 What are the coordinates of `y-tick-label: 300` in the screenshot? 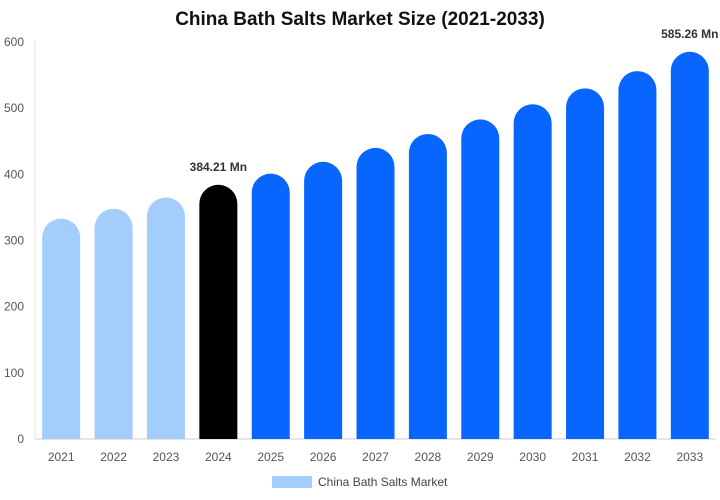 It's located at (14, 241).